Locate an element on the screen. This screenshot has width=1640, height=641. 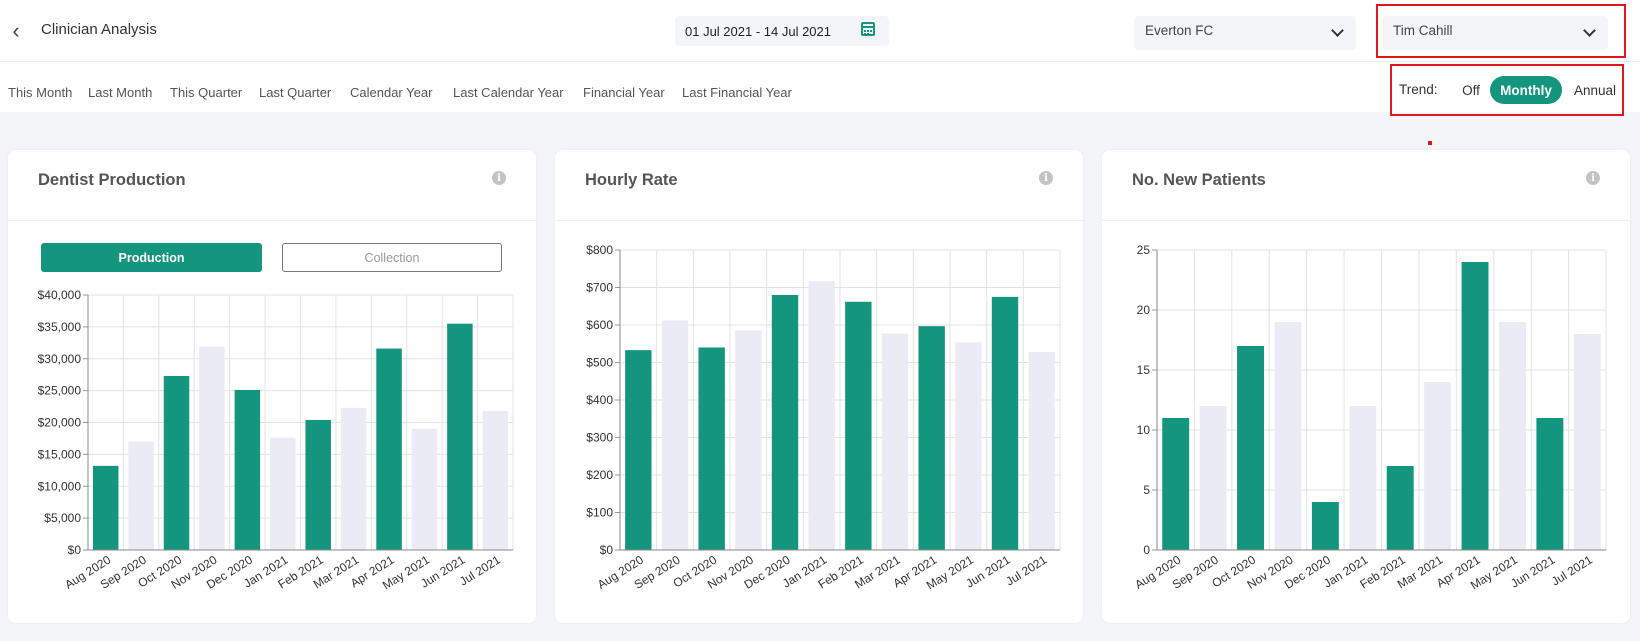
trend-option-off: Off is located at coordinates (1471, 90).